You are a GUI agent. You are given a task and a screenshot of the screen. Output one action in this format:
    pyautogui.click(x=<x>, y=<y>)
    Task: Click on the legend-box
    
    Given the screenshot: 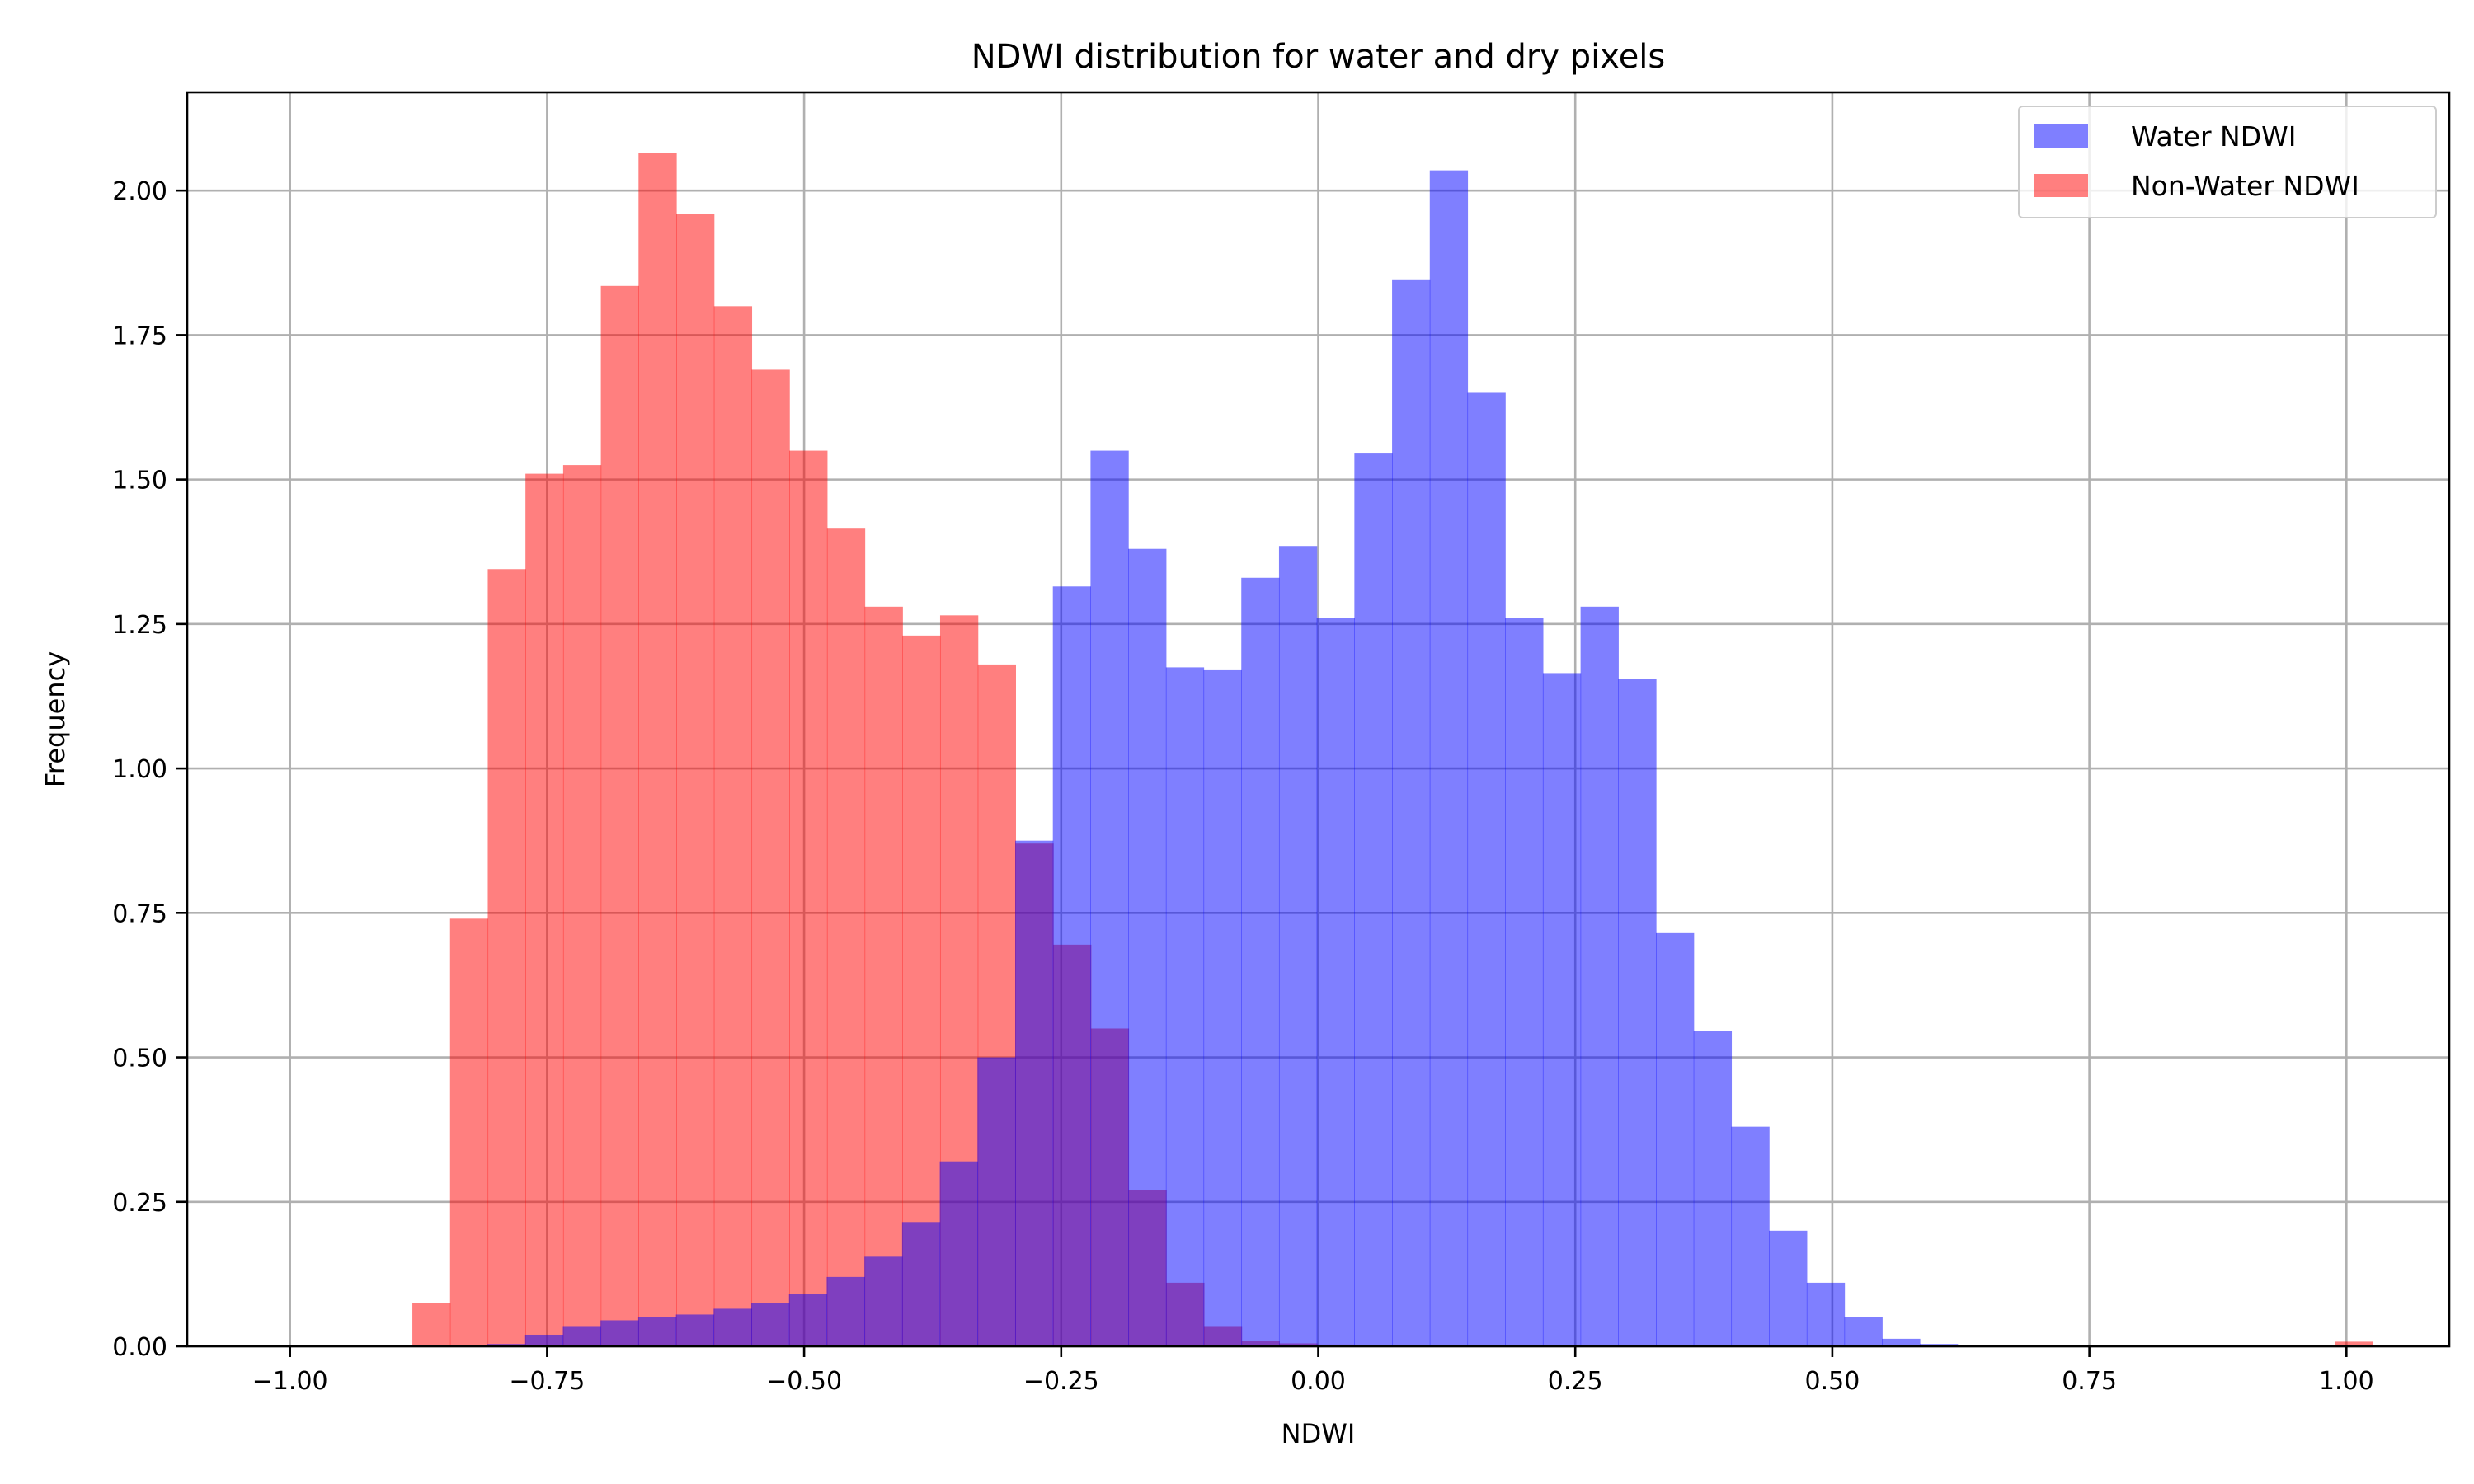 What is the action you would take?
    pyautogui.click(x=2227, y=162)
    